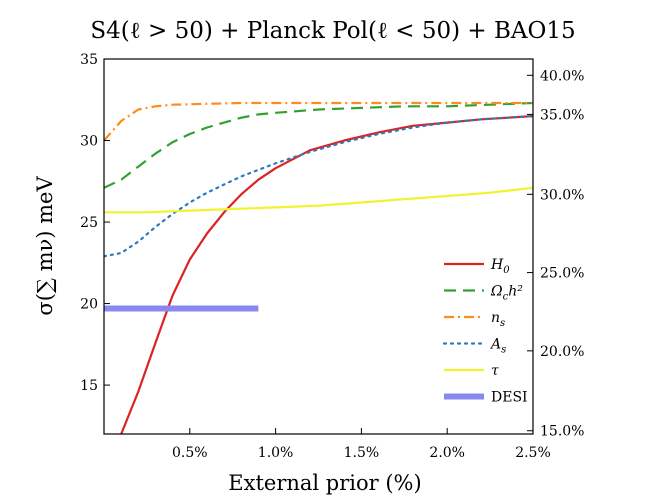 The width and height of the screenshot is (658, 500). What do you see at coordinates (190, 453) in the screenshot?
I see `x-tick-label: 0.5%` at bounding box center [190, 453].